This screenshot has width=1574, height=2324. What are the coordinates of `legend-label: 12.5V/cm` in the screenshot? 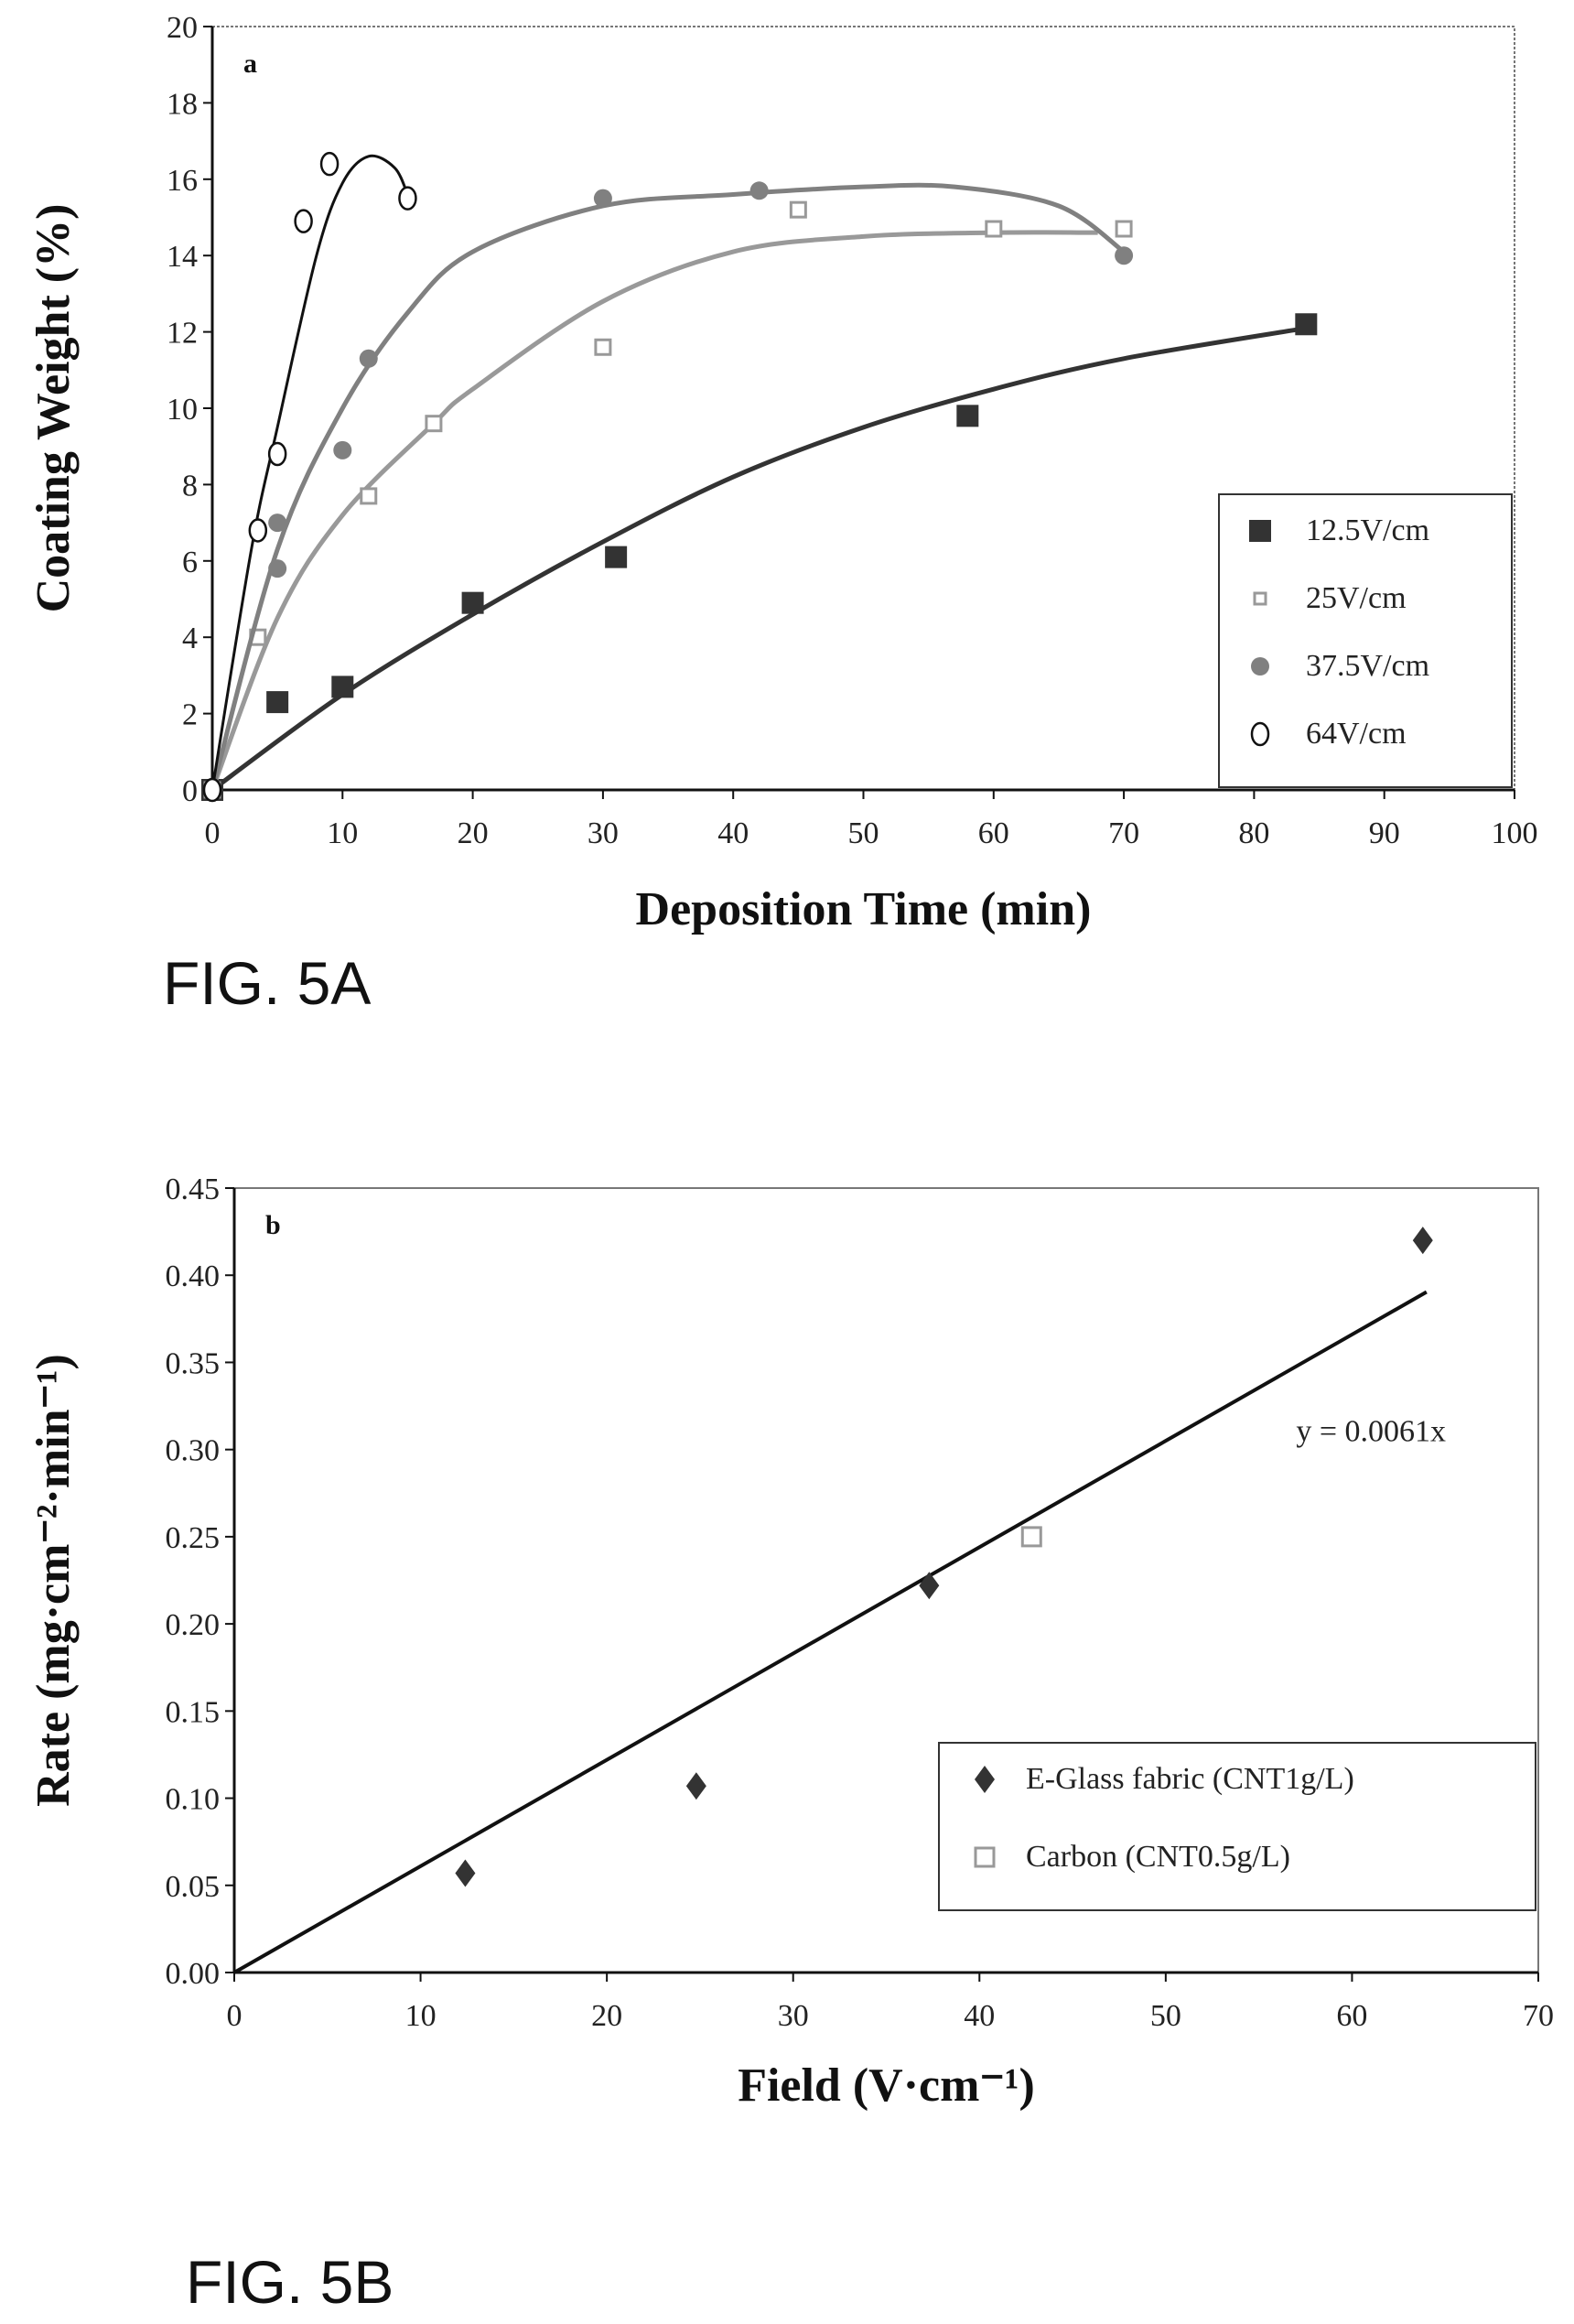 It's located at (1367, 530).